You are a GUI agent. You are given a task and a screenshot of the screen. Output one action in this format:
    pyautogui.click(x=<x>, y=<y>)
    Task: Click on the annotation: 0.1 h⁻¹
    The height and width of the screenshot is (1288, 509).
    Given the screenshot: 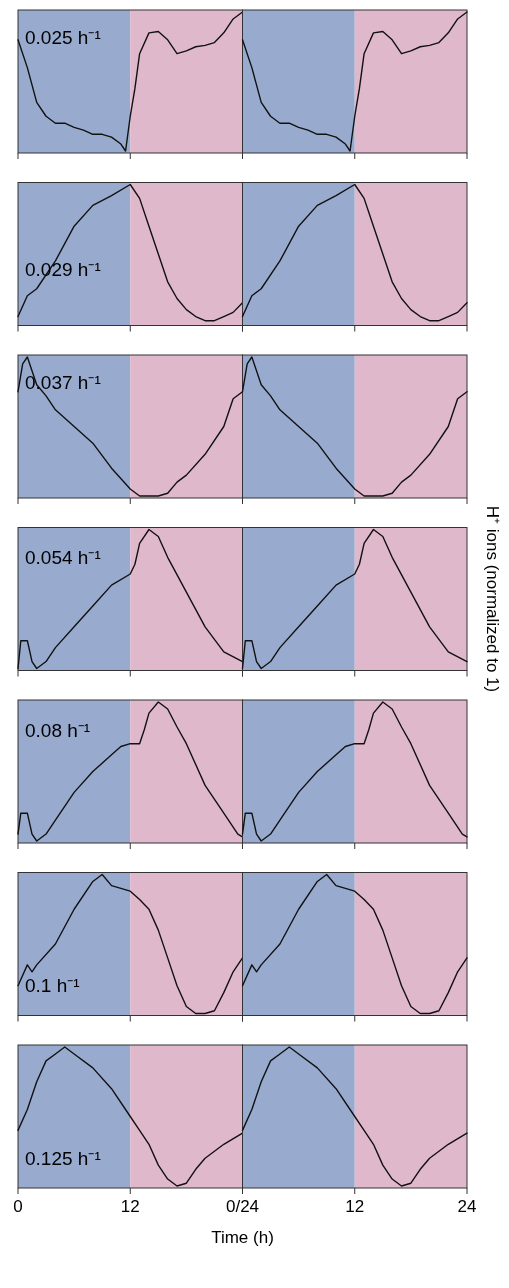 What is the action you would take?
    pyautogui.click(x=52, y=986)
    